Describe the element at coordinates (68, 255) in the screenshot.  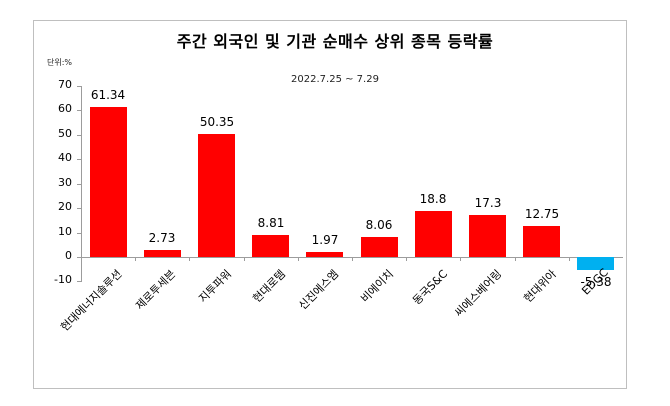
I see `y-tick-label: 0` at that location.